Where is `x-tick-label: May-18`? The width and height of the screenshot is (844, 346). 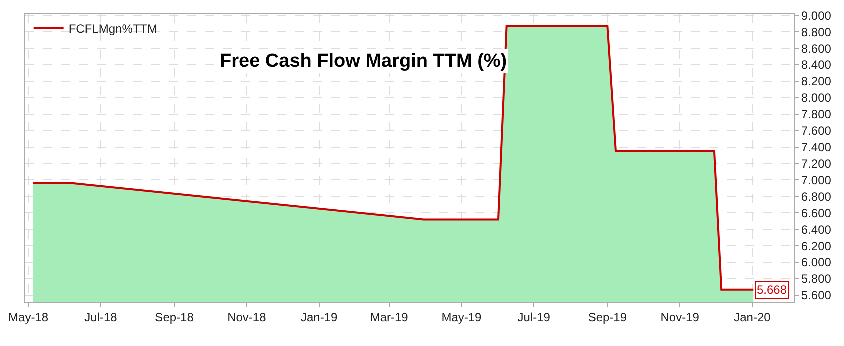
x-tick-label: May-18 is located at coordinates (28, 317).